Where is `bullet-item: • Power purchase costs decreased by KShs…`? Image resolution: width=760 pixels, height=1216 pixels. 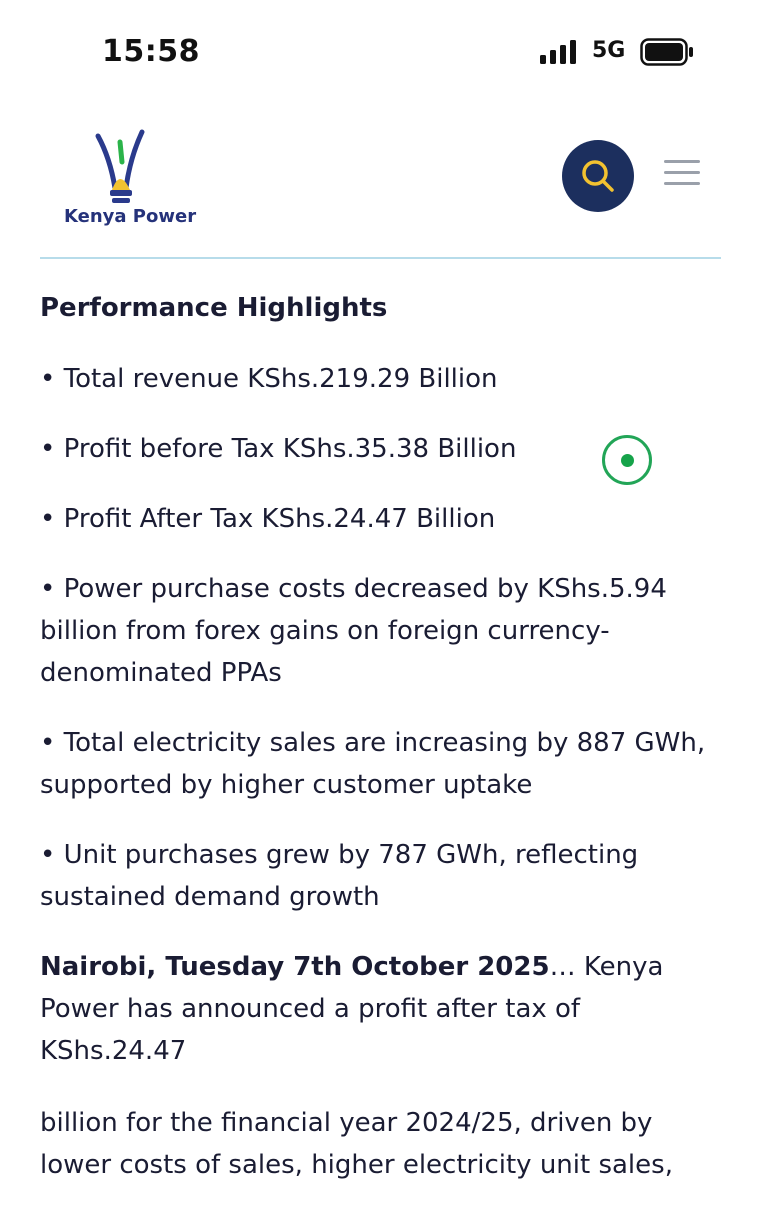
bullet-item: • Power purchase costs decreased by KShs… is located at coordinates (353, 631).